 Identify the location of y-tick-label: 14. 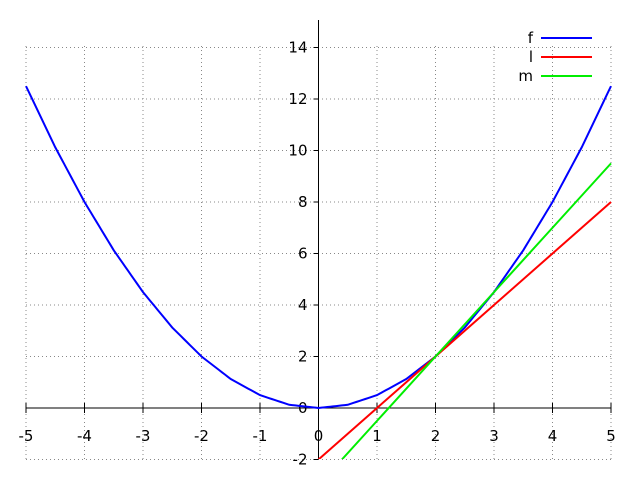
(297, 48).